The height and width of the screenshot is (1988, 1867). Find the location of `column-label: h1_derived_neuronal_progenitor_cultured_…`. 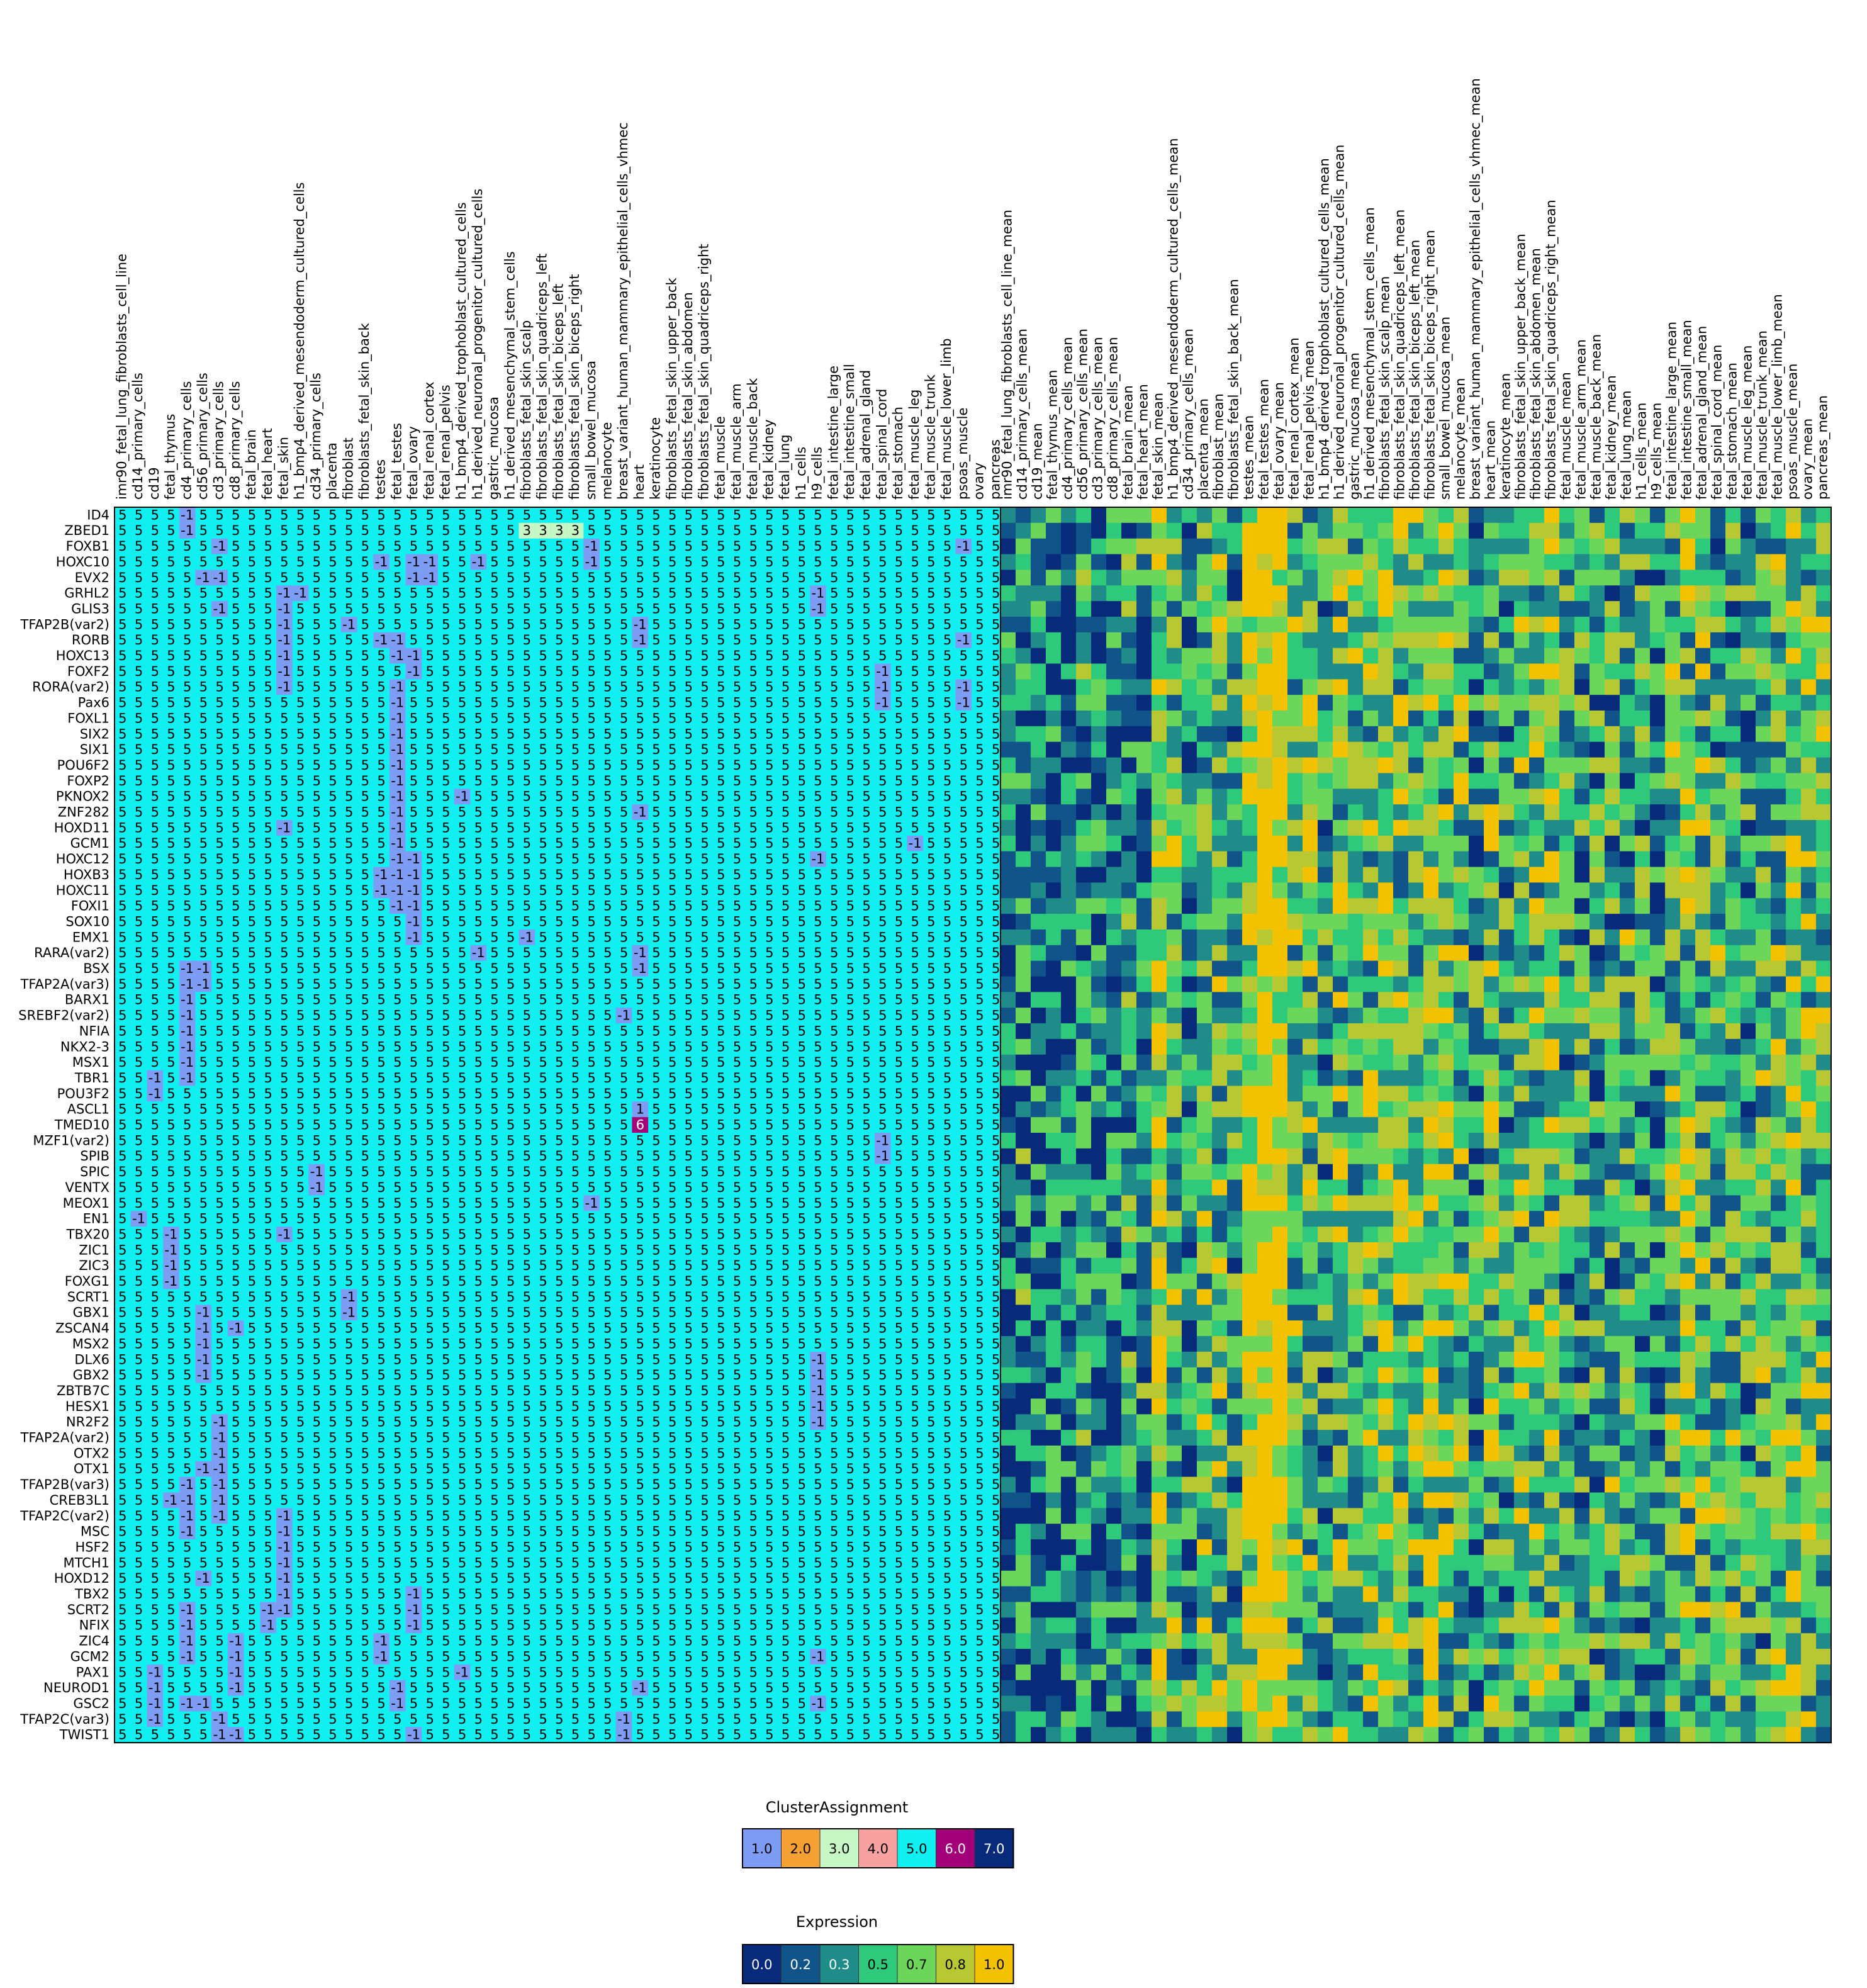

column-label: h1_derived_neuronal_progenitor_cultured_… is located at coordinates (478, 345).